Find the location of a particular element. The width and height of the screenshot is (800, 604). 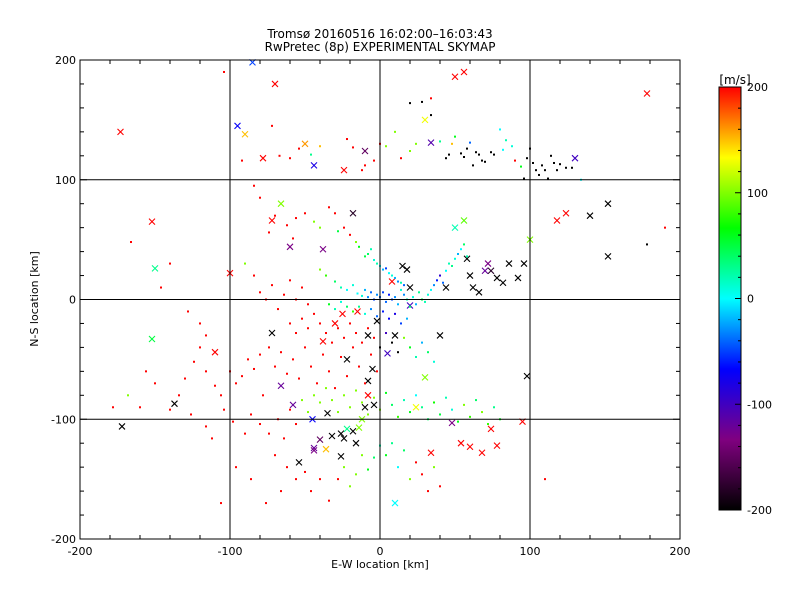

y-tick-label: 200 is located at coordinates (65, 60).